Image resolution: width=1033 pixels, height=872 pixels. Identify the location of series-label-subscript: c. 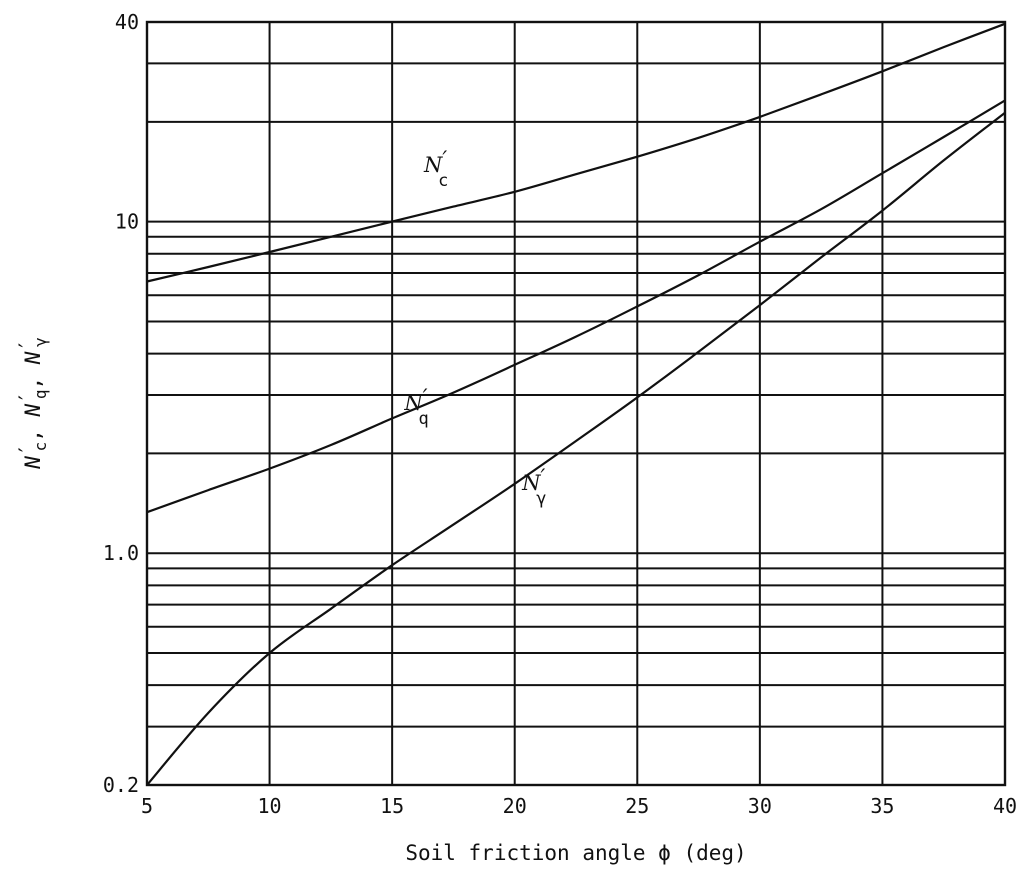
(443, 181).